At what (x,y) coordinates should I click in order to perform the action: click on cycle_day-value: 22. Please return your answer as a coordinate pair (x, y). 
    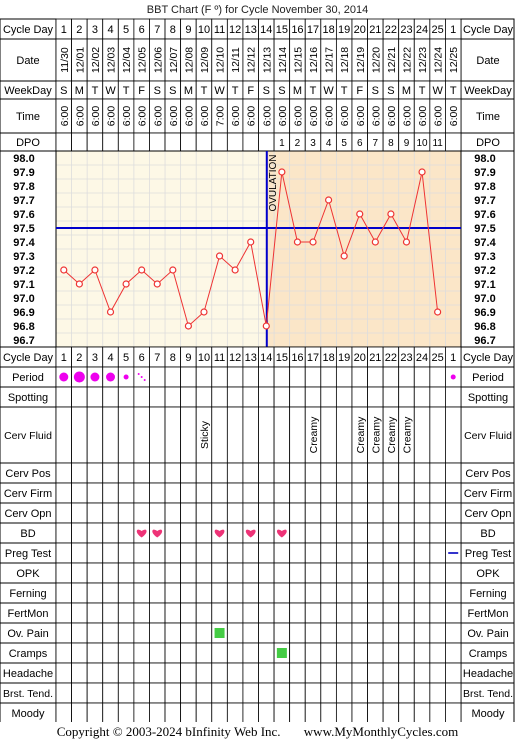
    Looking at the image, I should click on (391, 30).